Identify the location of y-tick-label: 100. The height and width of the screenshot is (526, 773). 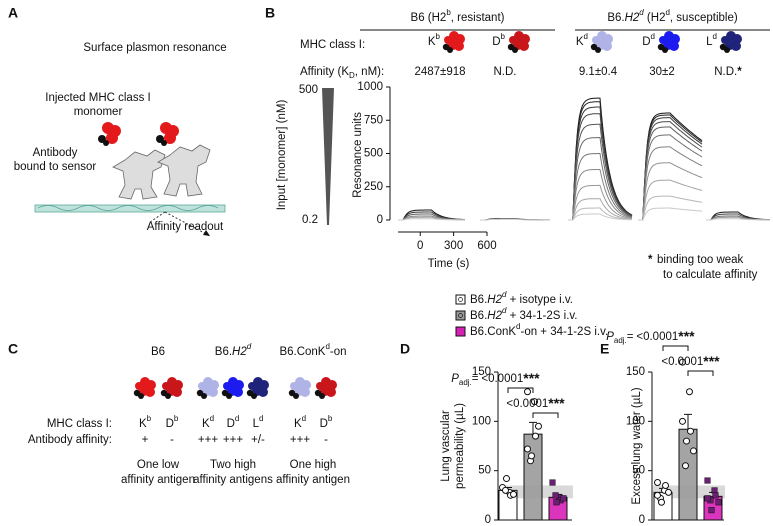
(481, 421).